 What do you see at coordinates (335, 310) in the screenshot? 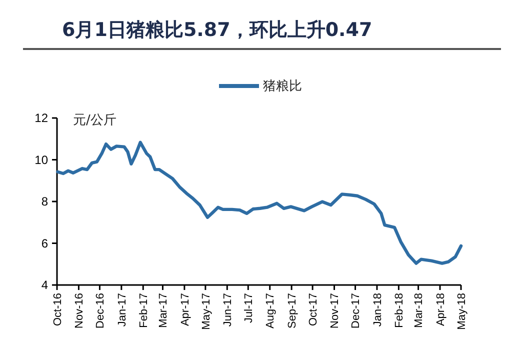
I see `x-tick-label: Nov-17` at bounding box center [335, 310].